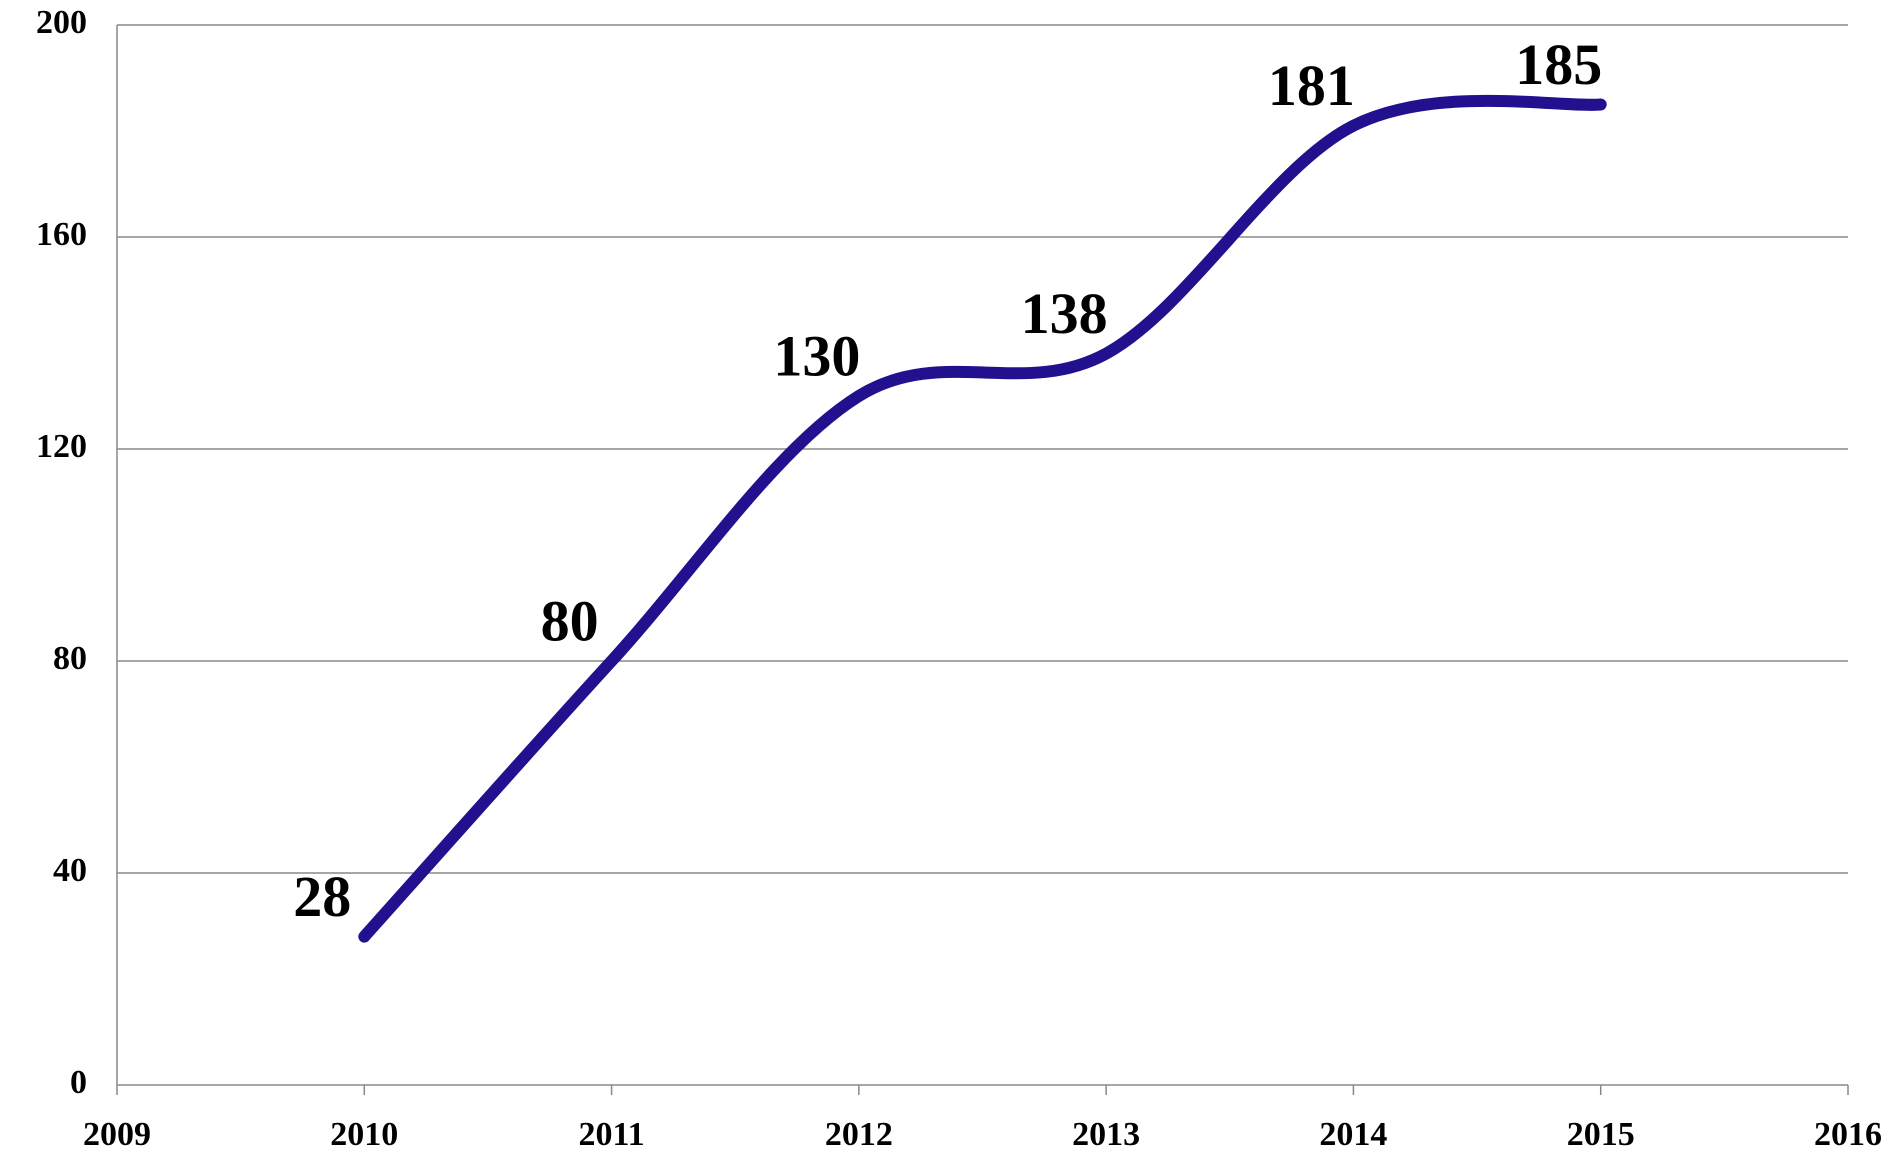  Describe the element at coordinates (1601, 1134) in the screenshot. I see `x-tick-label: 2015` at that location.